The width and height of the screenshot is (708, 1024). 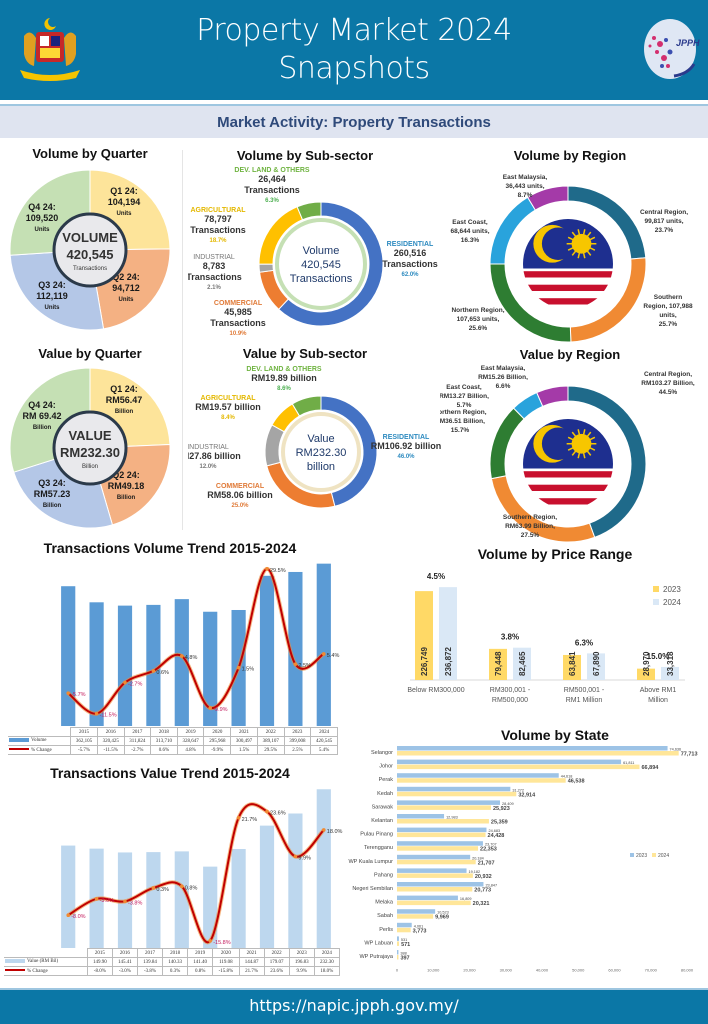 What do you see at coordinates (668, 383) in the screenshot?
I see `region-label: RM103.27 Billion,` at bounding box center [668, 383].